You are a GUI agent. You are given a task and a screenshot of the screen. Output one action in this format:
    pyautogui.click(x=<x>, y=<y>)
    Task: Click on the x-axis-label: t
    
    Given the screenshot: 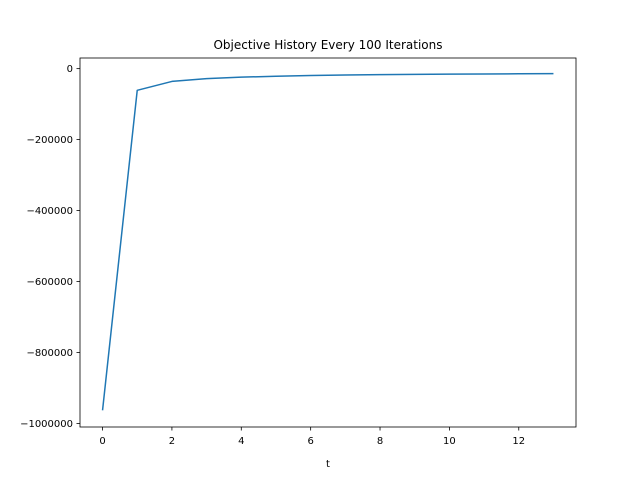 What is the action you would take?
    pyautogui.click(x=328, y=464)
    